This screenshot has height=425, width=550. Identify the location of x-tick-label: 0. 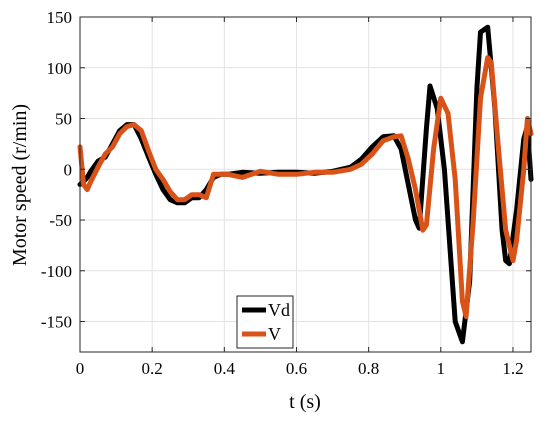
(80, 368).